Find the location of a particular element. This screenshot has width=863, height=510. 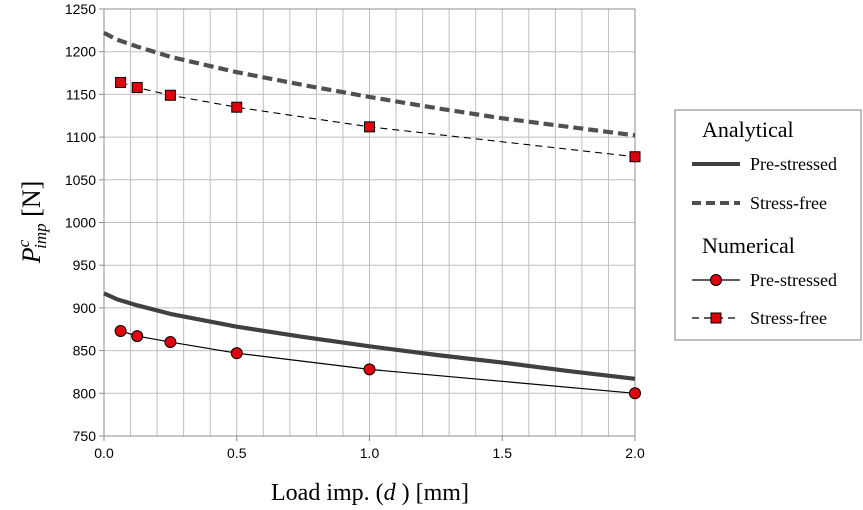

series-line-numerical-stress-free is located at coordinates (378, 119).